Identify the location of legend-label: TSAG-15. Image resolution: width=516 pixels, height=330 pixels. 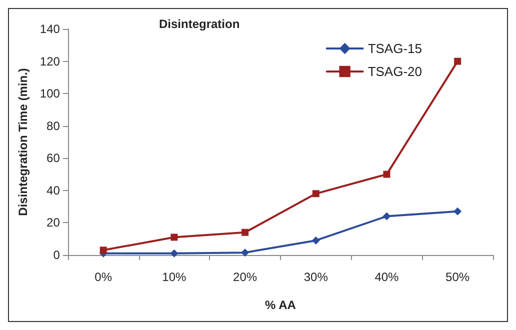
(395, 48).